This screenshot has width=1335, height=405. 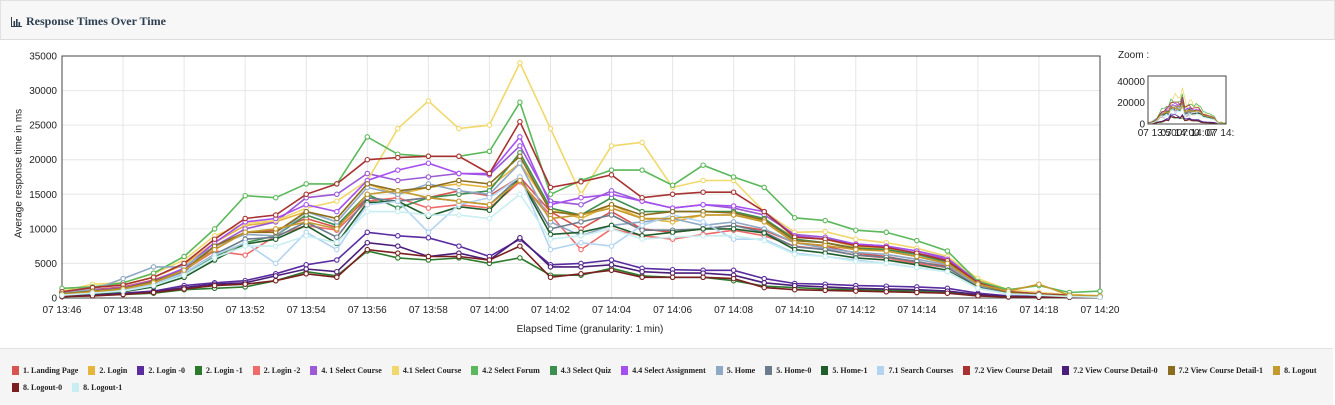 I want to click on y-tick-label: 15000, so click(x=43, y=195).